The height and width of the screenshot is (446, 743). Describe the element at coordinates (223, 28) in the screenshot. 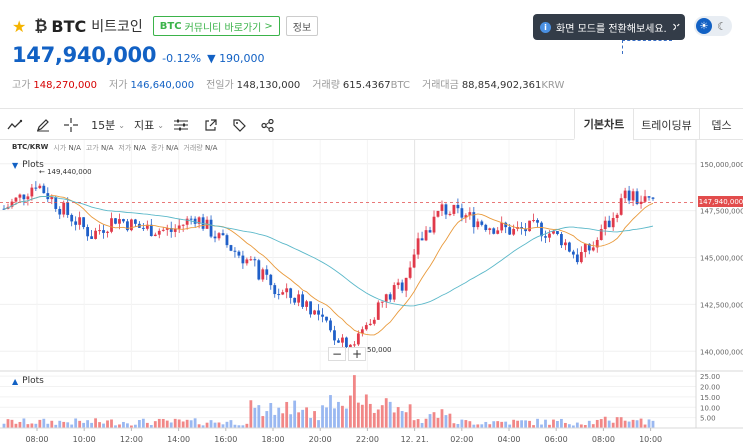

I see `community-label: 커뮤니티 바로가기` at that location.